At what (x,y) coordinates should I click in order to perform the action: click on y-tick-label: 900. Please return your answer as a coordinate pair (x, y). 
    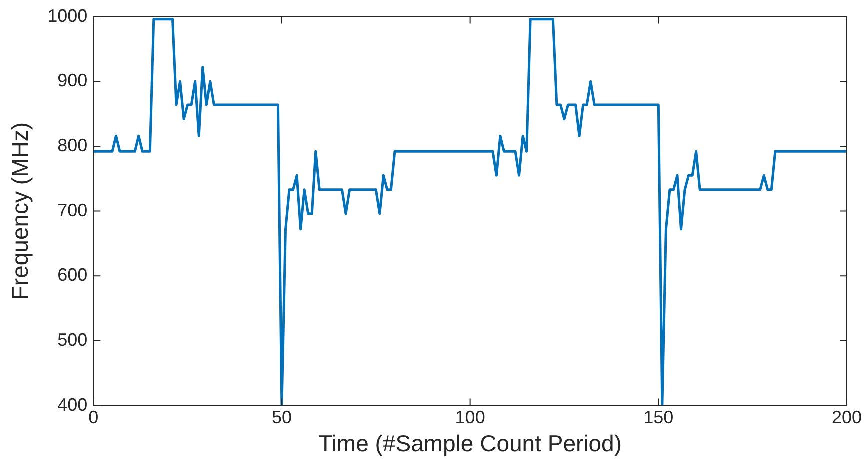
    Looking at the image, I should click on (73, 80).